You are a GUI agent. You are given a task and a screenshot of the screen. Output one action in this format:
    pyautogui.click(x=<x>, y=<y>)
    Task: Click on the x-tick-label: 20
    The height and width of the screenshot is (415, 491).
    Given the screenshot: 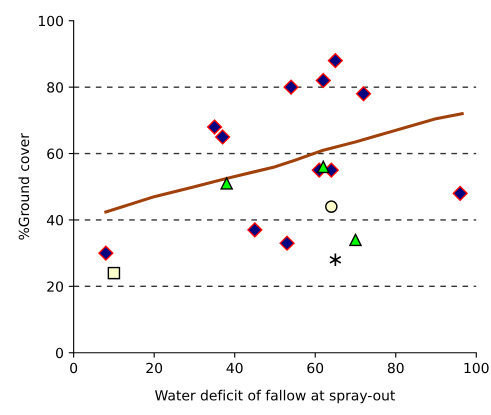 What is the action you would take?
    pyautogui.click(x=154, y=368)
    